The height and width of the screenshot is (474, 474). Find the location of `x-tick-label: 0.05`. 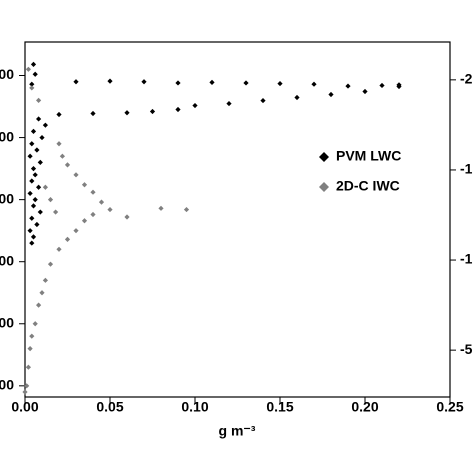

x-tick-label: 0.05 is located at coordinates (109, 407).